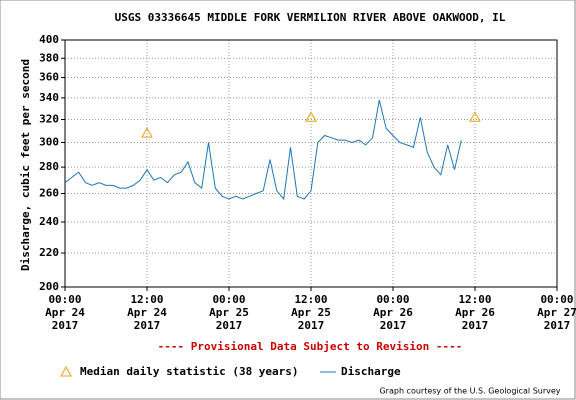  What do you see at coordinates (49, 221) in the screenshot?
I see `y-tick-label: 240` at bounding box center [49, 221].